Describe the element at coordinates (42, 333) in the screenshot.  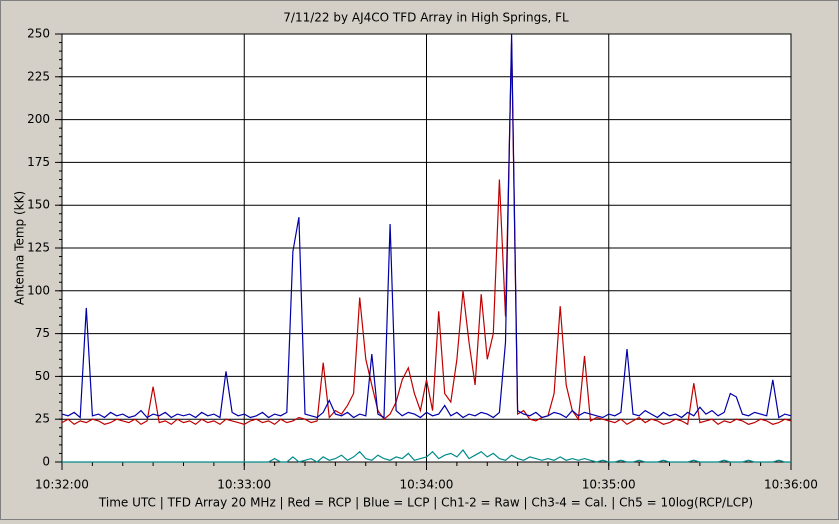
I see `y-tick-label: 75` at that location.